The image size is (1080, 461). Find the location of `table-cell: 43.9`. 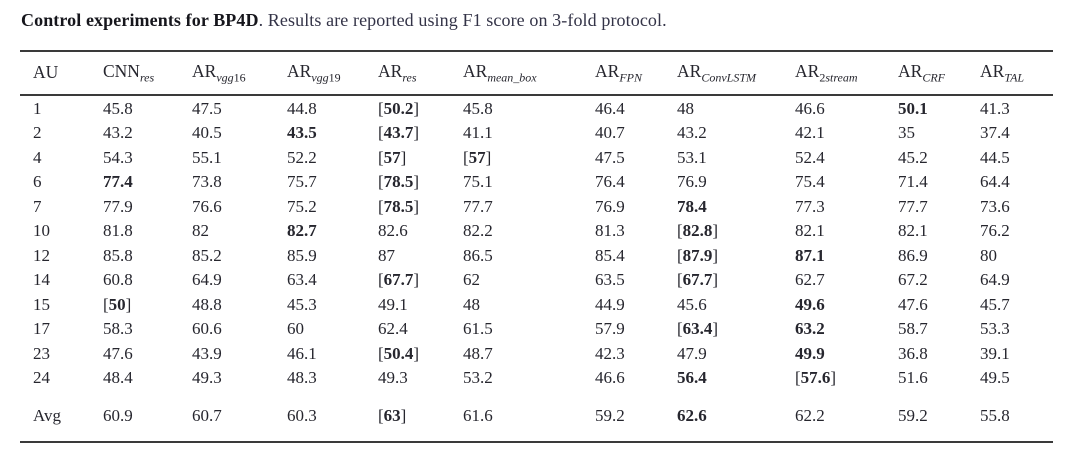

table-cell: 43.9 is located at coordinates (226, 353).